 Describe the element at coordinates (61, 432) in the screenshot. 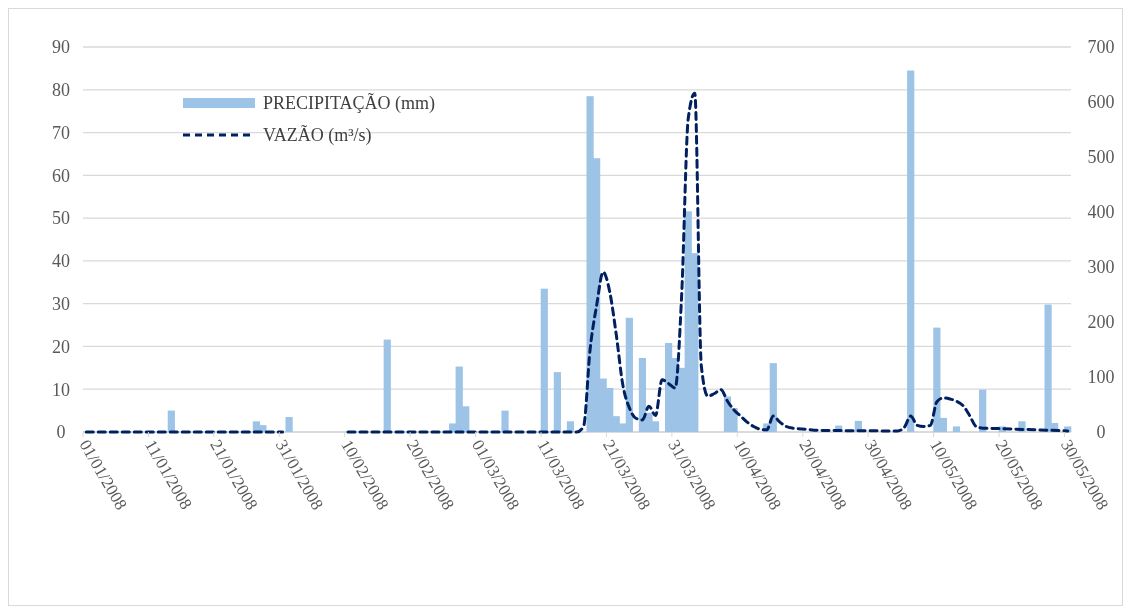

I see `y-tick-label: 0` at that location.